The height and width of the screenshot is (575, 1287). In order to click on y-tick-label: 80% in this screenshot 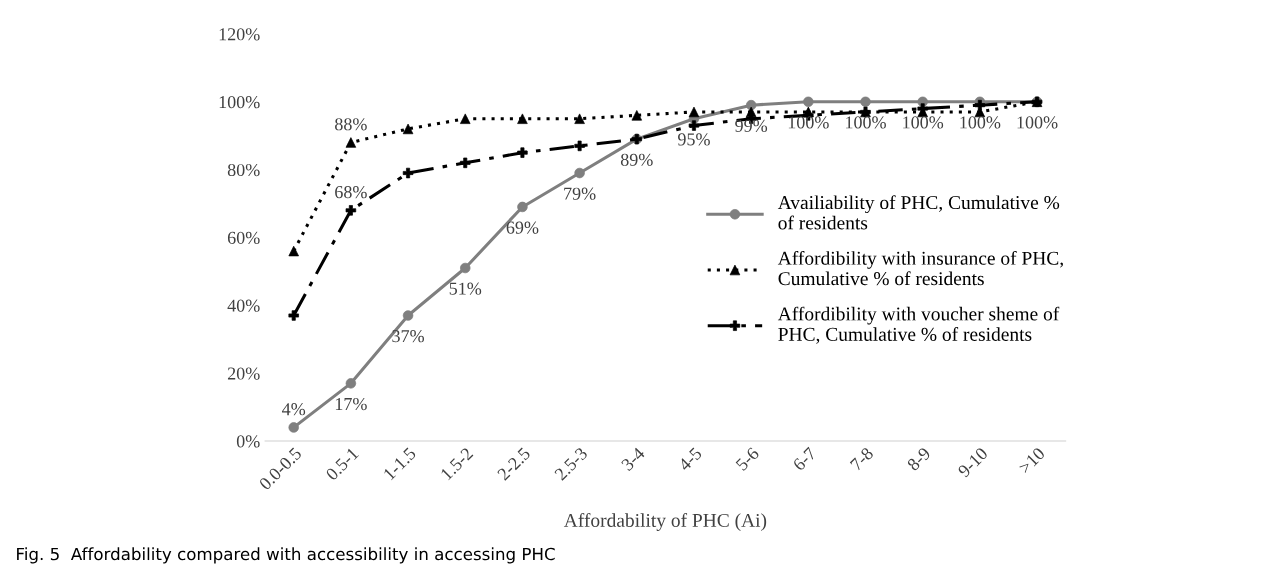, I will do `click(243, 170)`.